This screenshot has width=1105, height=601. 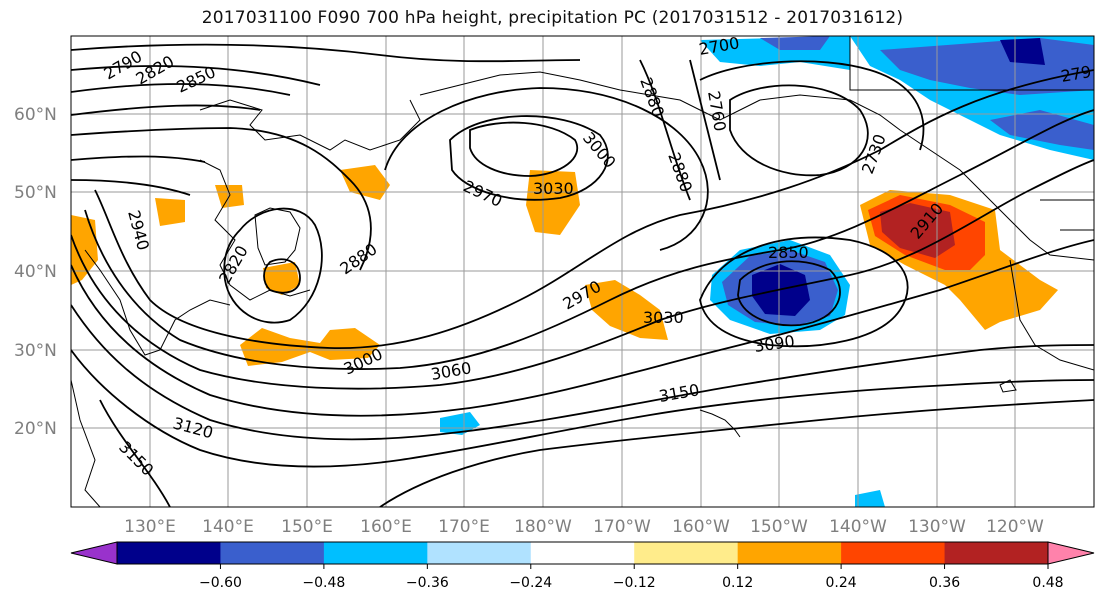 I want to click on lat-label: 30°N, so click(x=35, y=351).